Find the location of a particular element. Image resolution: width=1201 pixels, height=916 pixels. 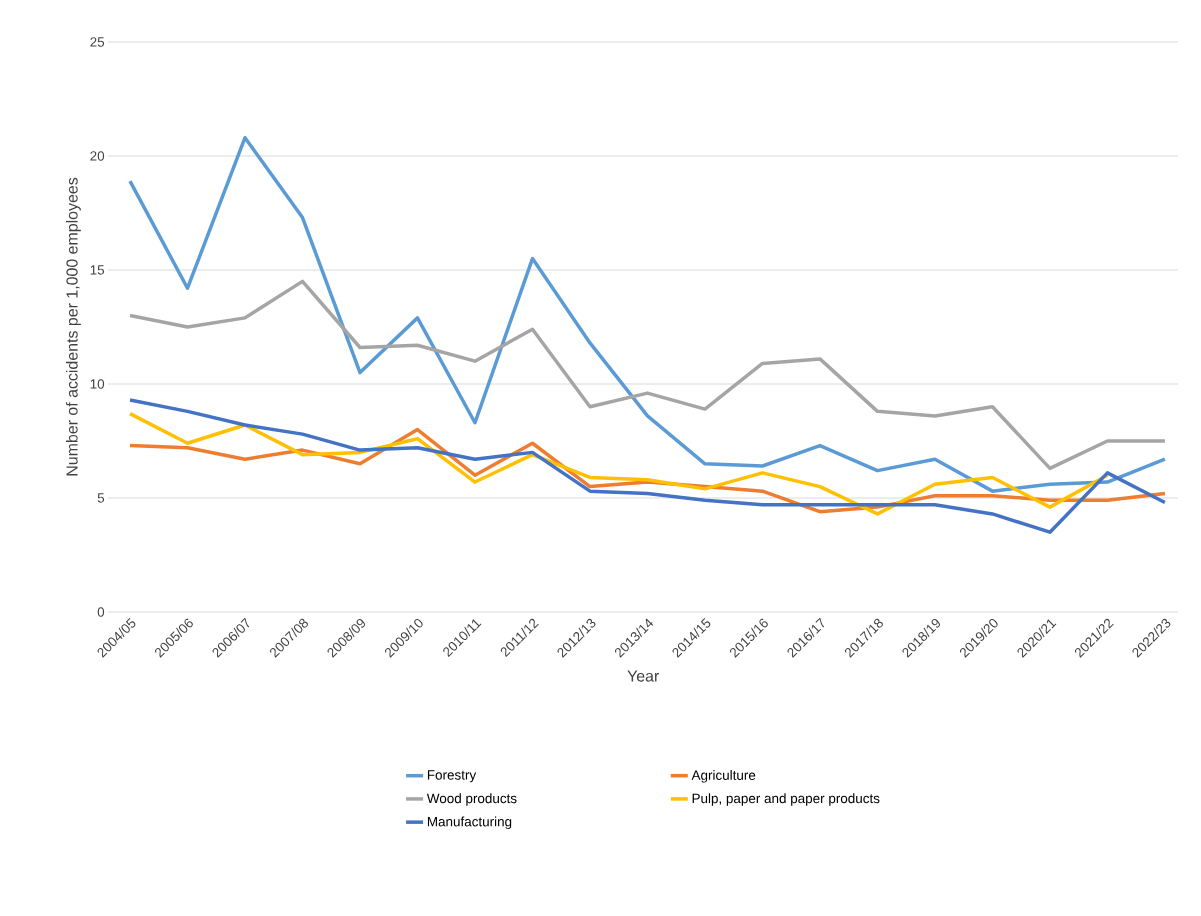

y-tick-label: 10 is located at coordinates (97, 384).